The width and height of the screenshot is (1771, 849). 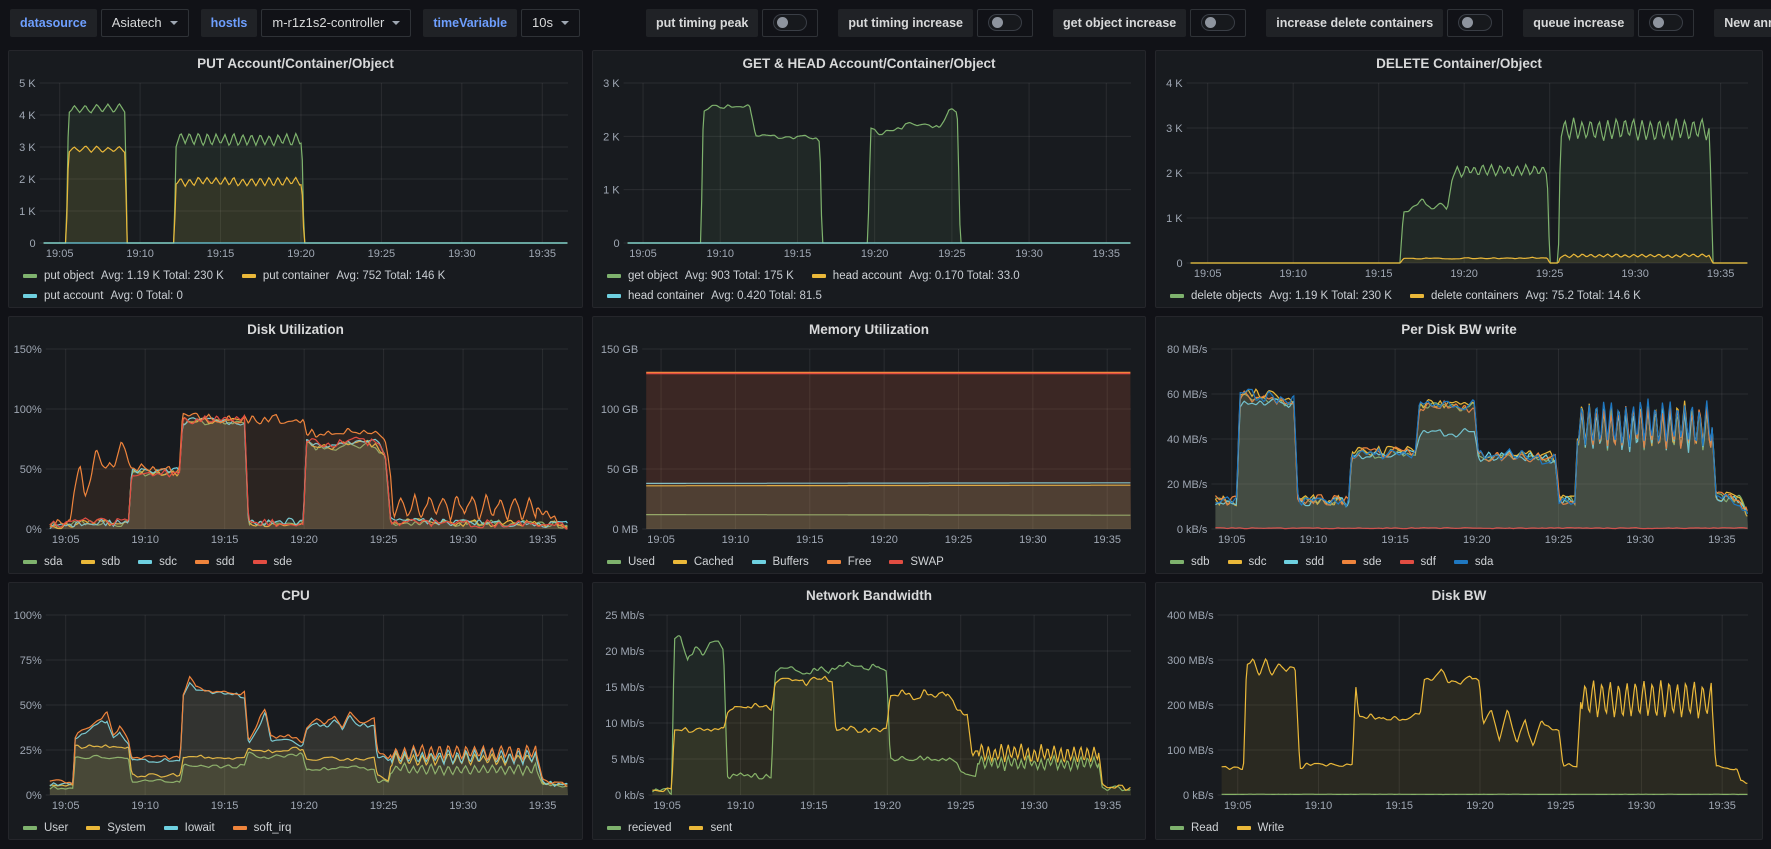 I want to click on legend-item-delete-objects: delete objects Avg: 1.19 K Total: 230 K, so click(x=1281, y=296).